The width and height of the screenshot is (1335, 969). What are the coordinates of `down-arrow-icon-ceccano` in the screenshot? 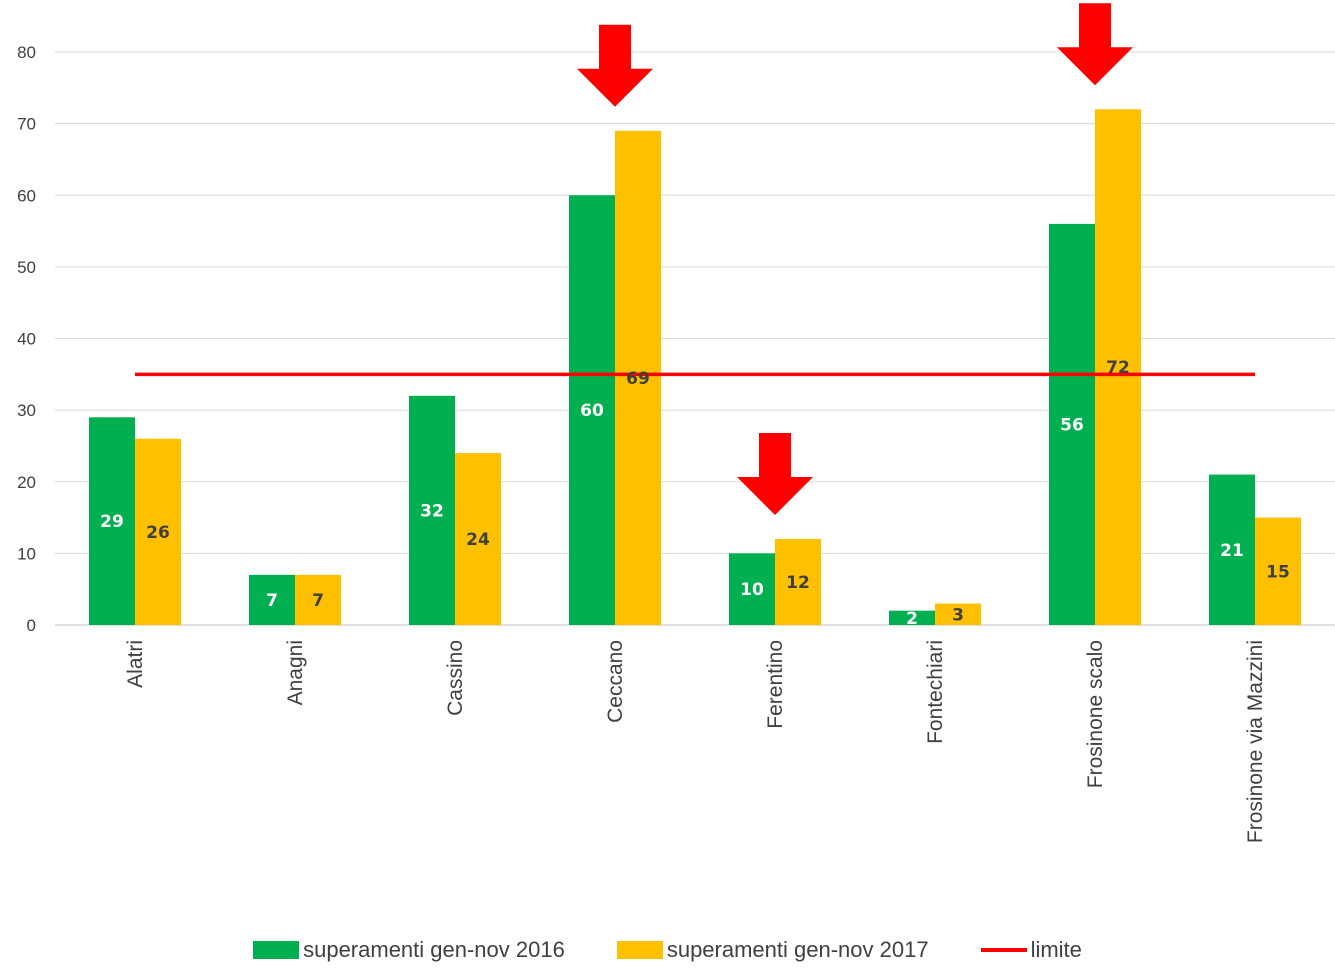 It's located at (615, 65).